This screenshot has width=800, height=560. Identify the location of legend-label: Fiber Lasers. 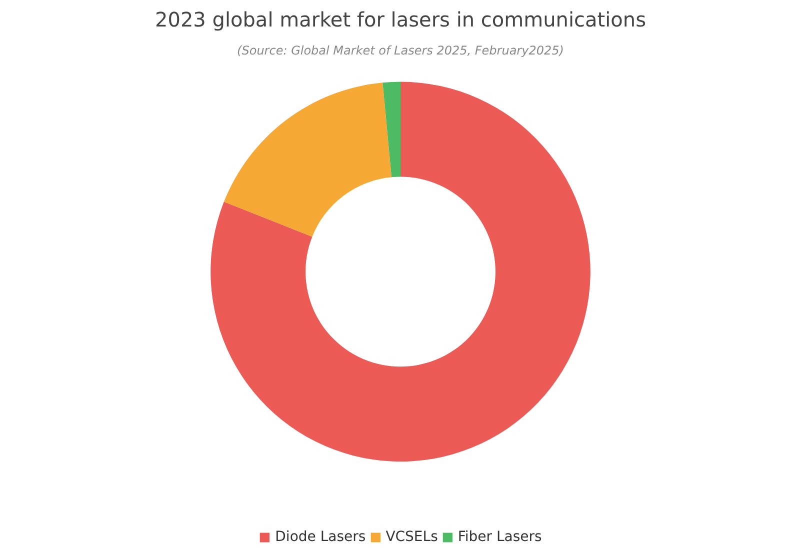
(500, 537).